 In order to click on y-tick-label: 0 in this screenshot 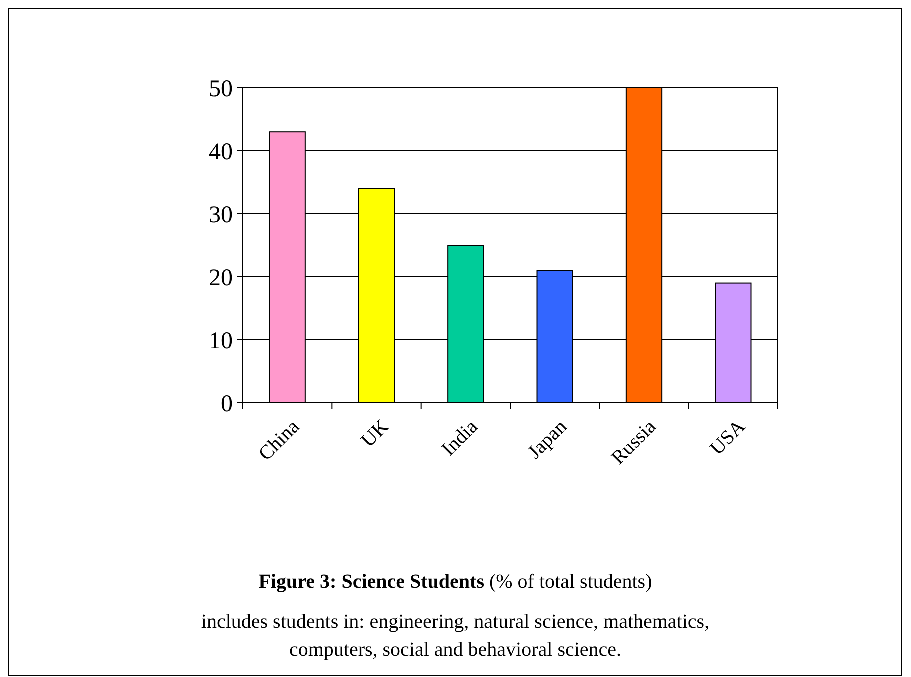, I will do `click(227, 404)`.